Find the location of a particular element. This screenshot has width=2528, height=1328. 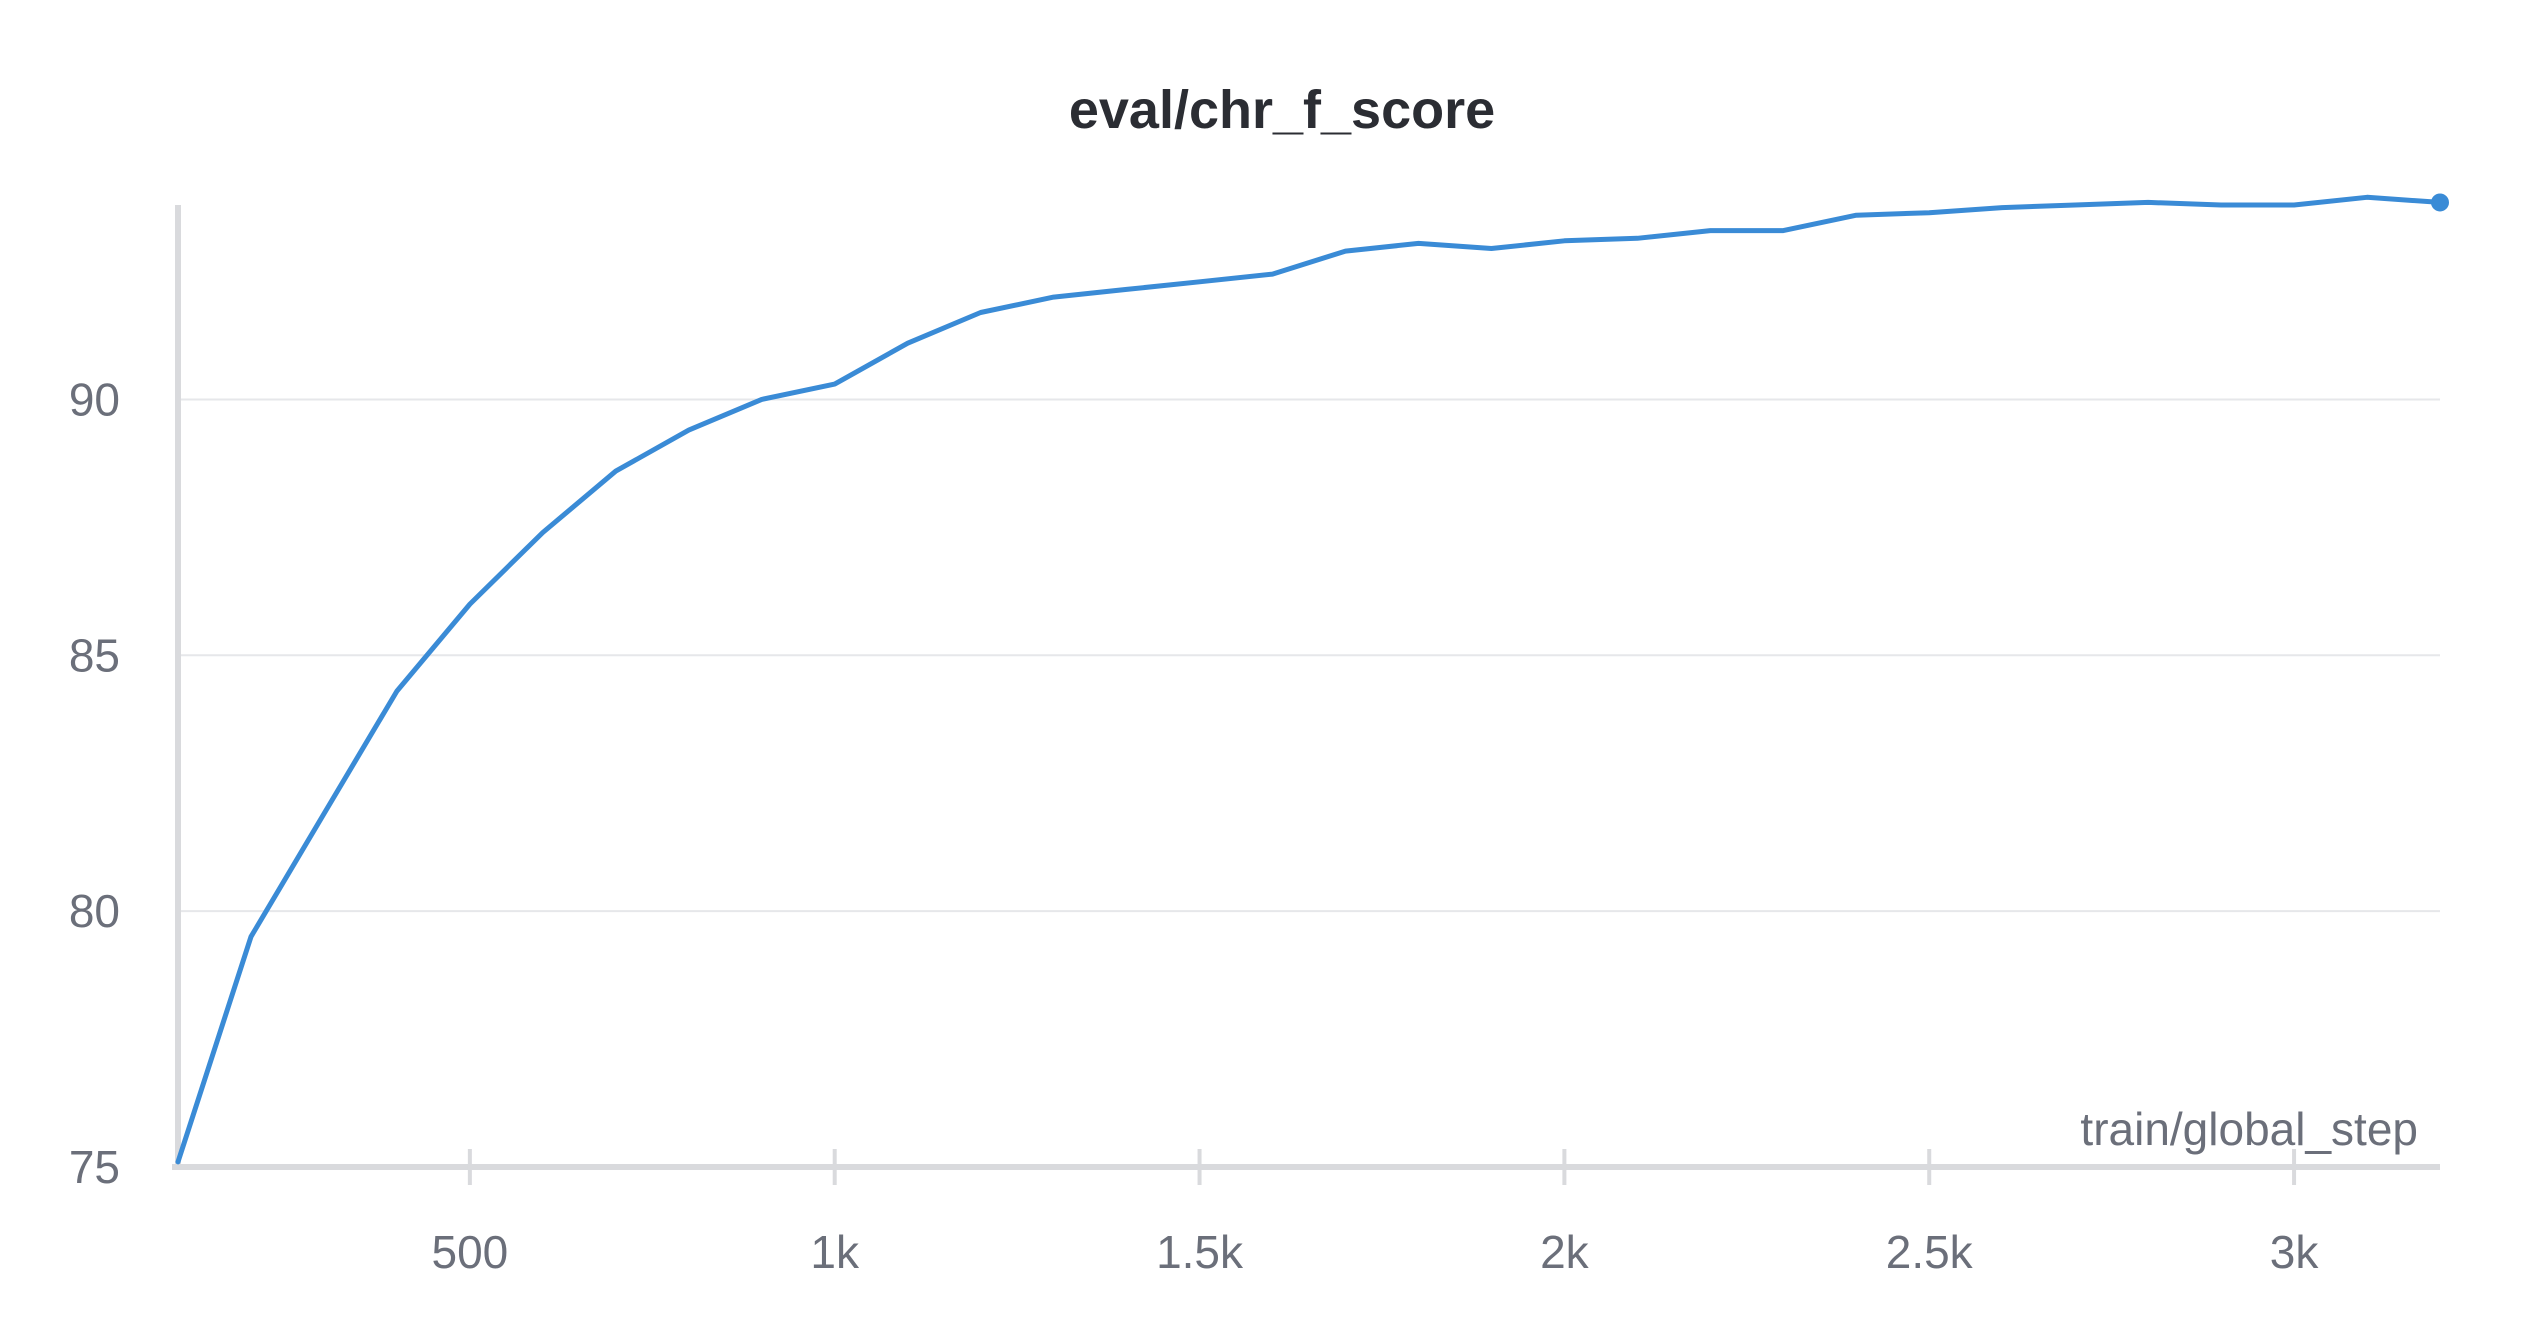

x-tick-label: 2.5k is located at coordinates (1930, 1252).